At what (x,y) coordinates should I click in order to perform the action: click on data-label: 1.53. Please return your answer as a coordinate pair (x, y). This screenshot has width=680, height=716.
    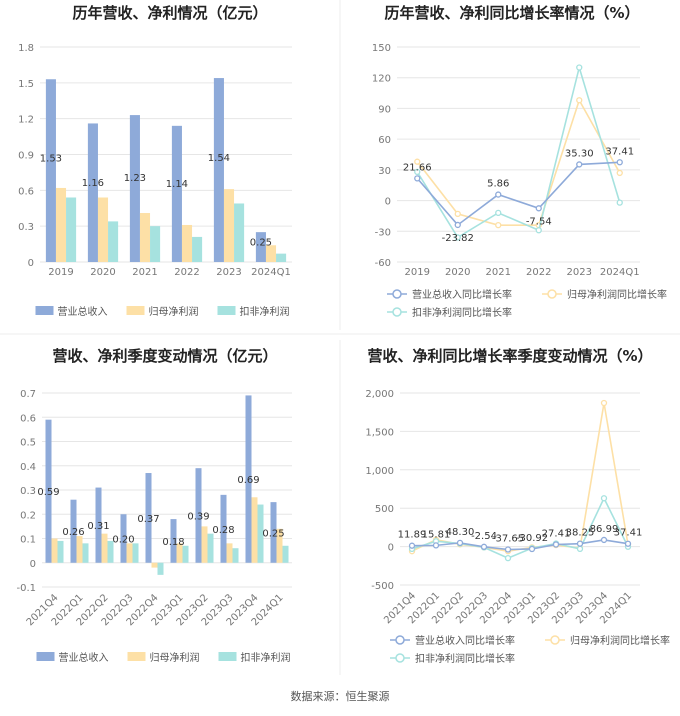
    Looking at the image, I should click on (51, 158).